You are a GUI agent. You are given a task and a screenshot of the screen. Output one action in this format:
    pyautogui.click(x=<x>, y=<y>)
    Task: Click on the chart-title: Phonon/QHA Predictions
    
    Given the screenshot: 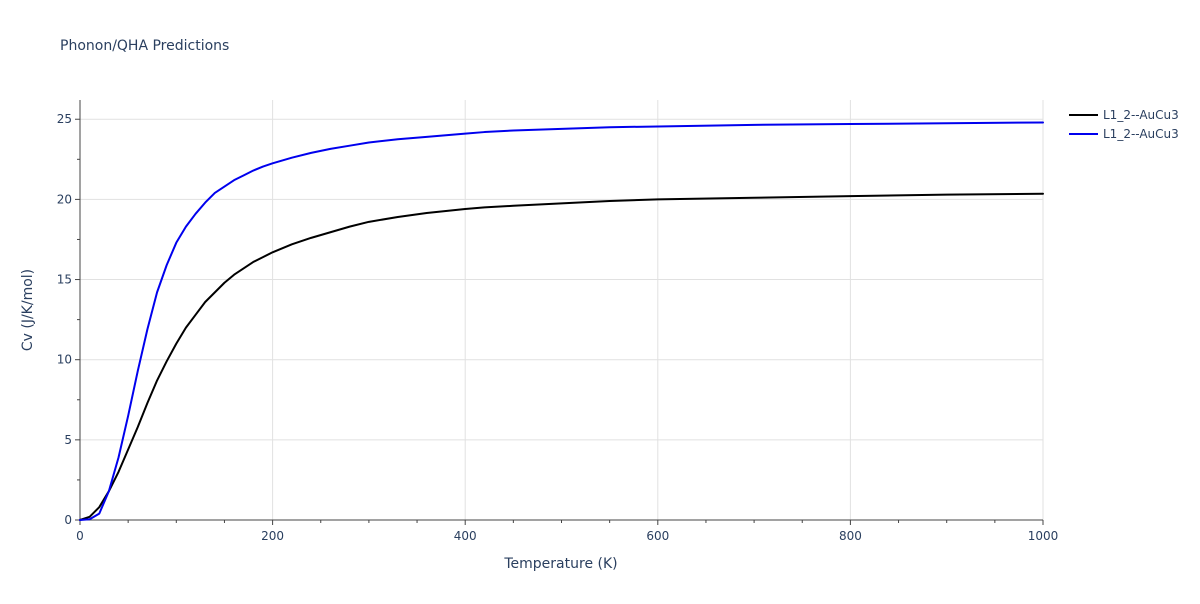 What is the action you would take?
    pyautogui.click(x=144, y=46)
    